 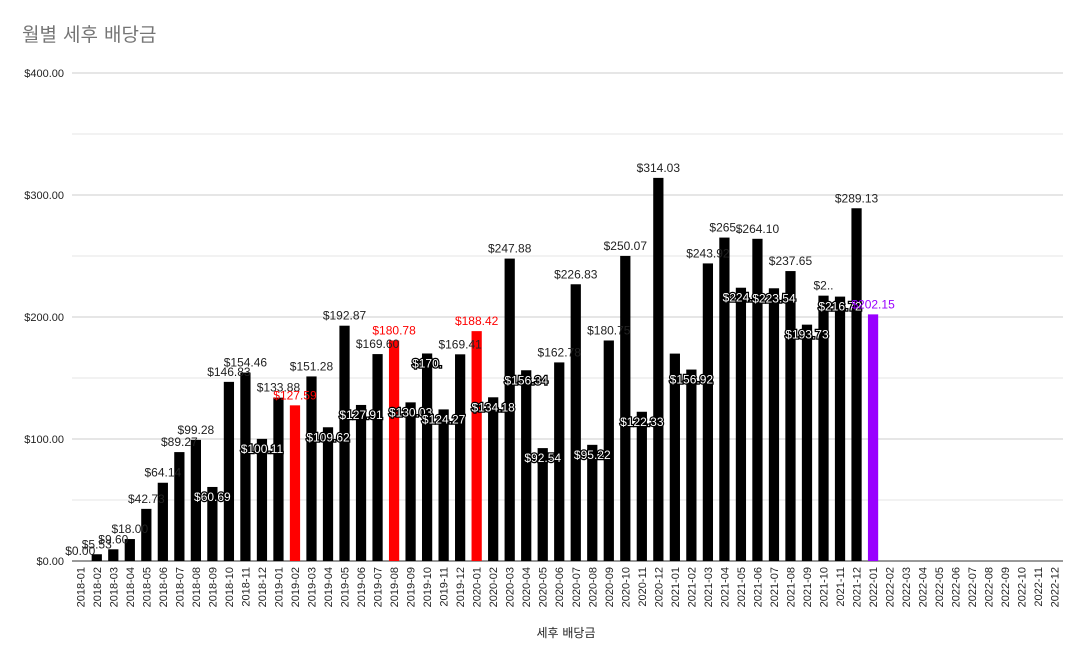 What do you see at coordinates (841, 587) in the screenshot?
I see `x-tick-label: 2021-11` at bounding box center [841, 587].